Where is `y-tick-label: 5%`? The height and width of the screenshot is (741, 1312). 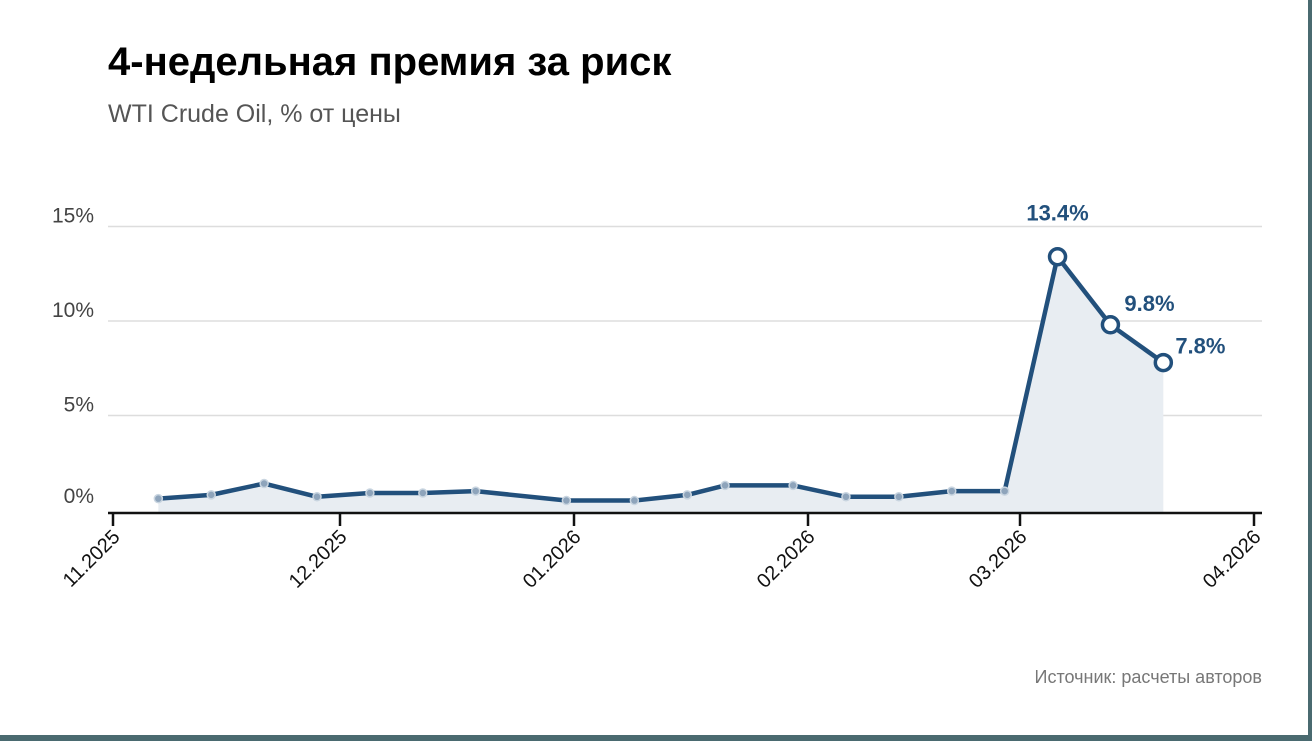 y-tick-label: 5% is located at coordinates (79, 405).